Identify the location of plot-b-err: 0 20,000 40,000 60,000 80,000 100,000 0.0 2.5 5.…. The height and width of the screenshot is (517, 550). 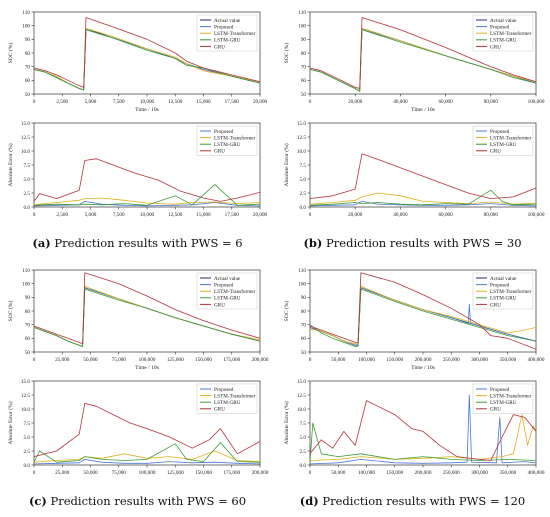
(414, 169).